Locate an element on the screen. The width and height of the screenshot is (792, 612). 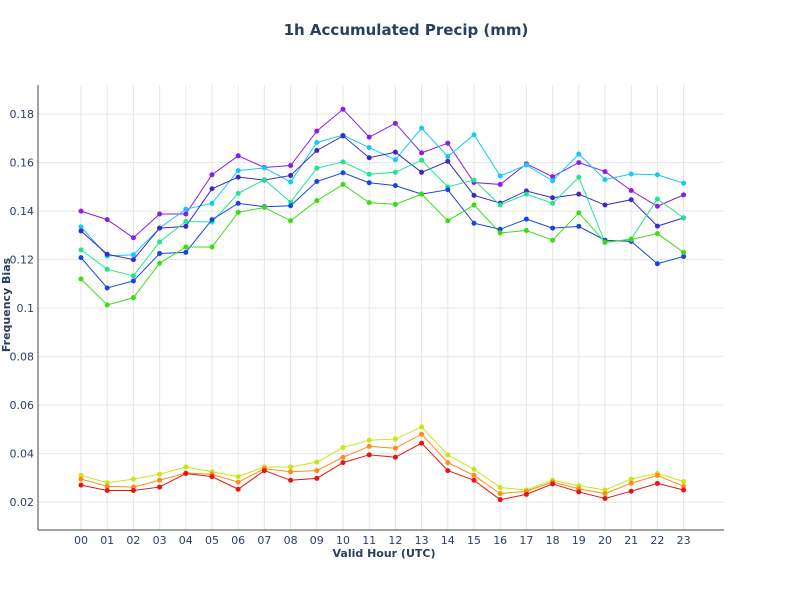
x-tick-label: 16 is located at coordinates (500, 540).